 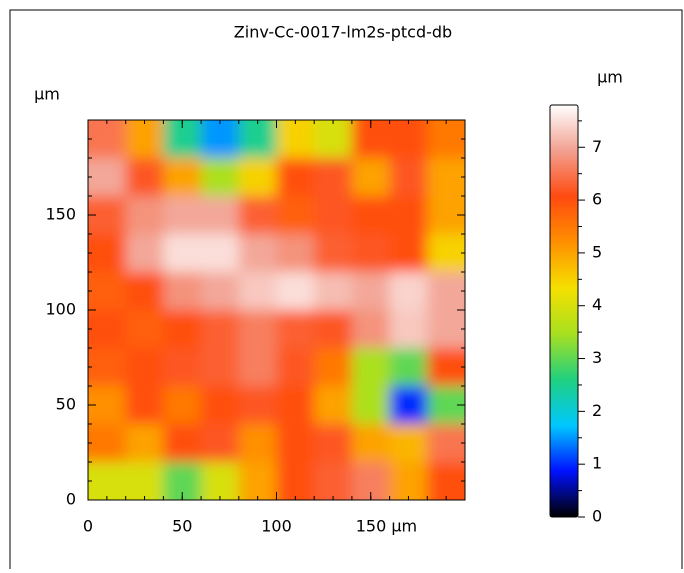 What do you see at coordinates (597, 516) in the screenshot?
I see `colorbar-tick-label: 0` at bounding box center [597, 516].